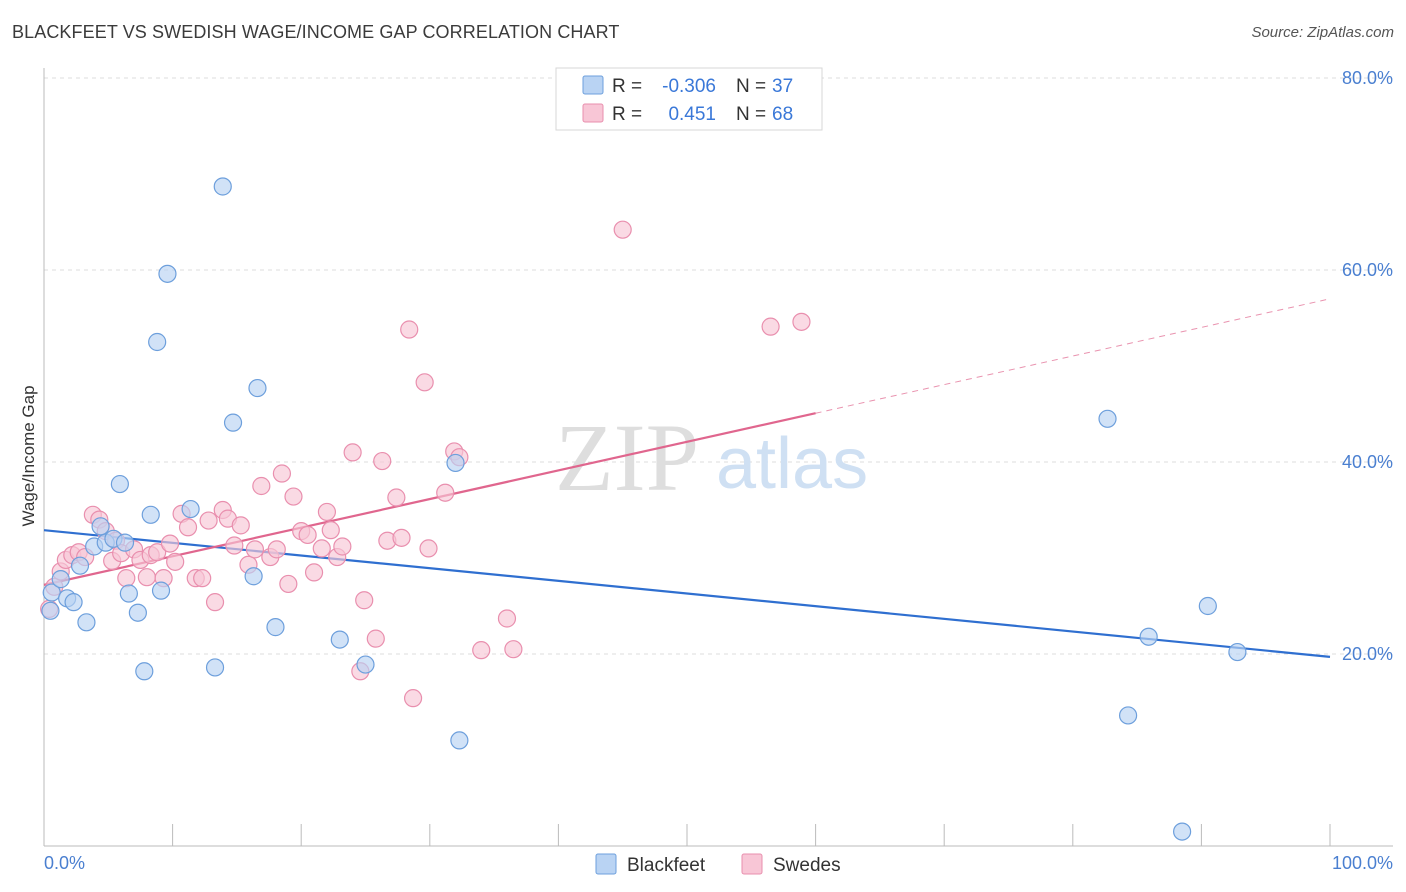 The width and height of the screenshot is (1406, 892). Describe the element at coordinates (689, 99) in the screenshot. I see `correlation-legend: R = -0.306 N = 37 R = 0.451 N = 68` at that location.